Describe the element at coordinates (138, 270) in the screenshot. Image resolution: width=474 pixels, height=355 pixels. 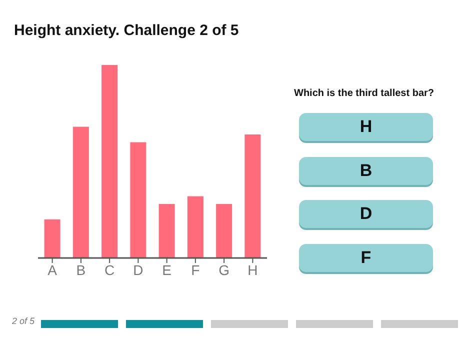
I see `x-tick-label: D` at that location.